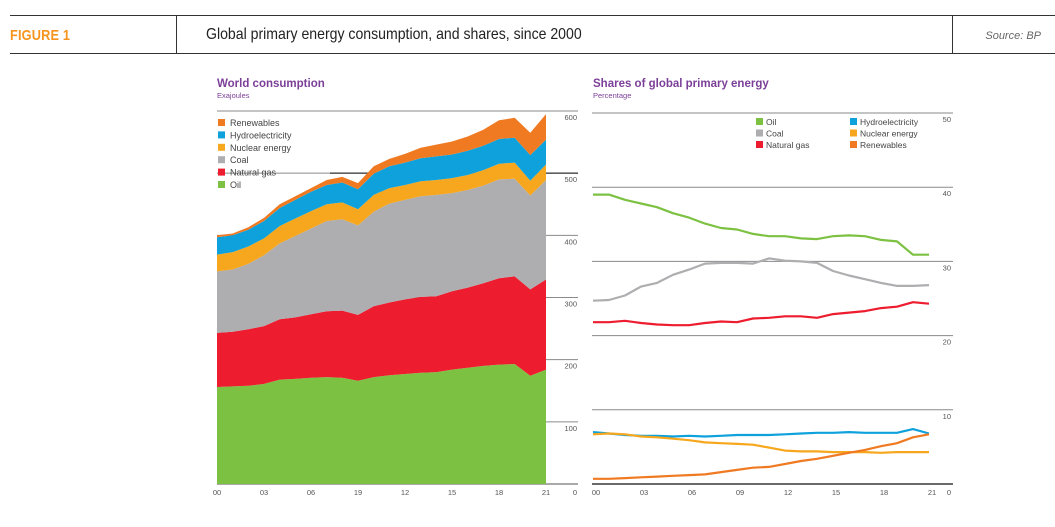 Image resolution: width=1055 pixels, height=527 pixels. I want to click on area-hydro, so click(381, 196).